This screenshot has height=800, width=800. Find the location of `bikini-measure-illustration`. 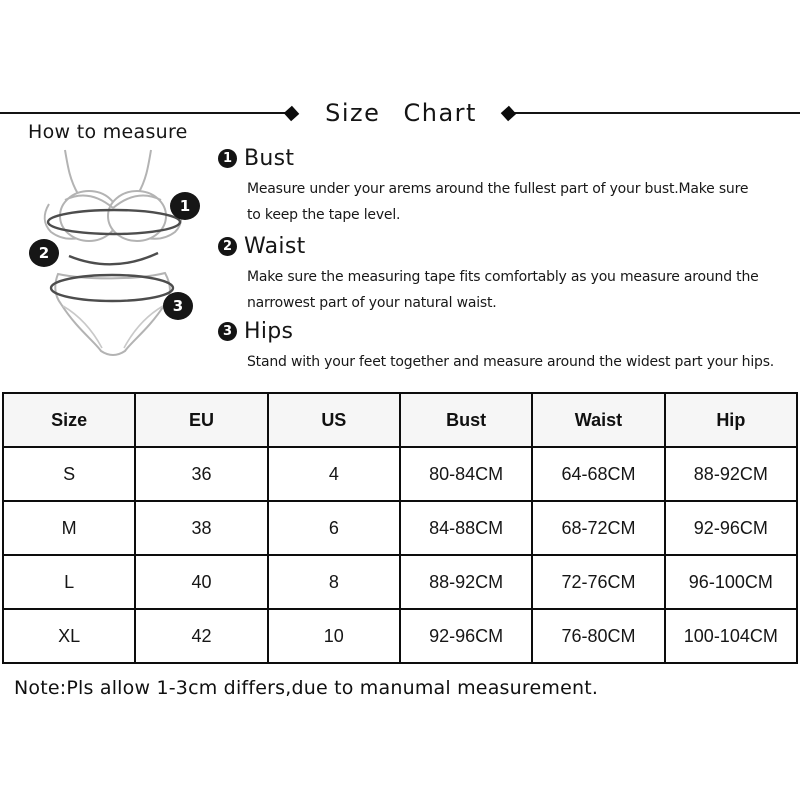

bikini-measure-illustration is located at coordinates (113, 252).